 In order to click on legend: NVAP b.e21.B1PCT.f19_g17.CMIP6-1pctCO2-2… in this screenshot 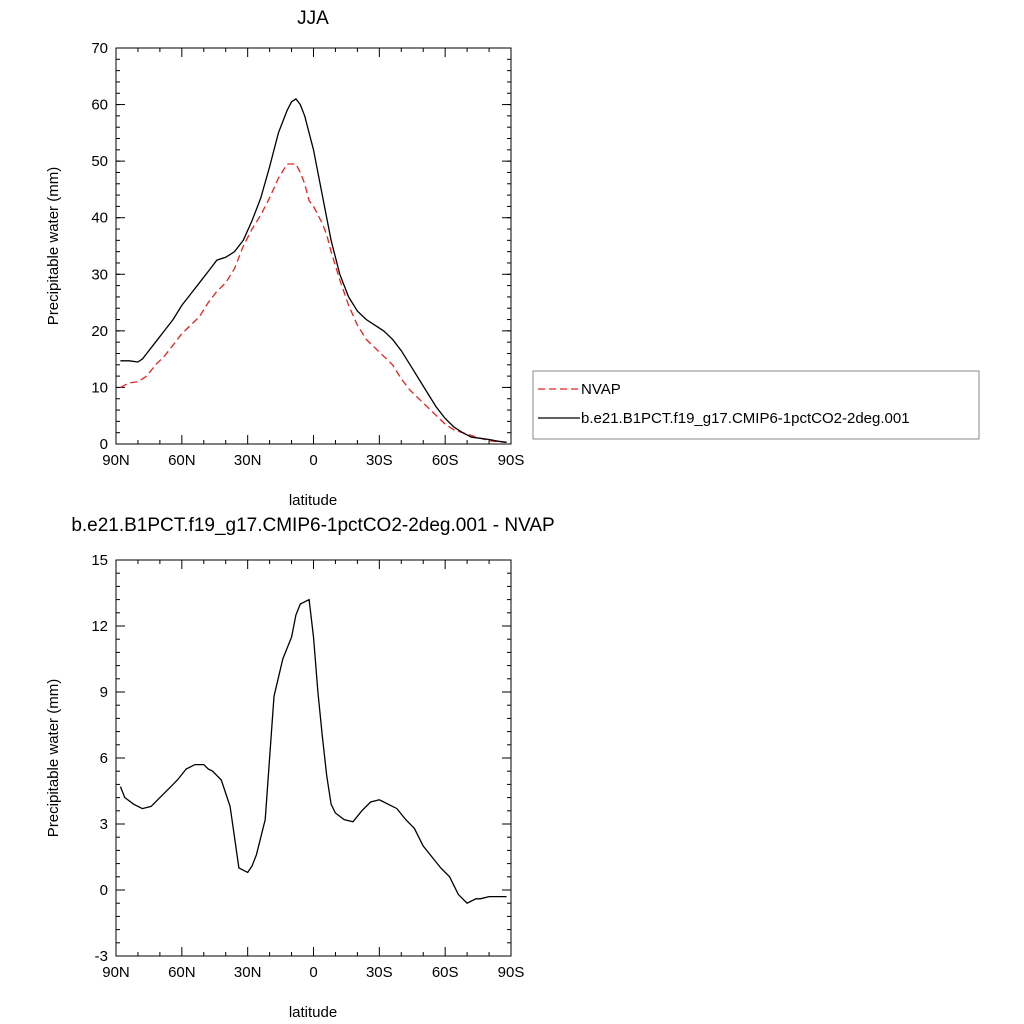, I will do `click(756, 405)`.